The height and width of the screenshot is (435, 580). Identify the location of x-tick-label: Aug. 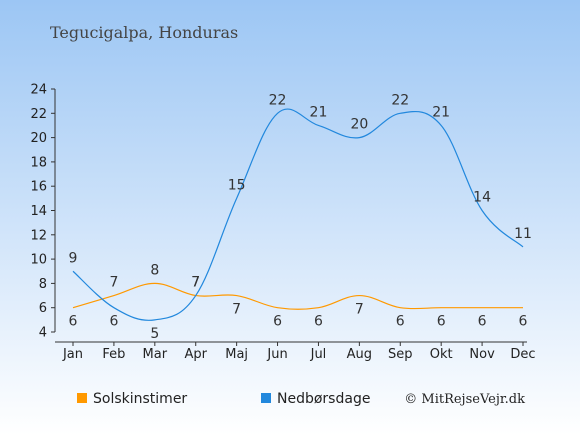
(359, 354).